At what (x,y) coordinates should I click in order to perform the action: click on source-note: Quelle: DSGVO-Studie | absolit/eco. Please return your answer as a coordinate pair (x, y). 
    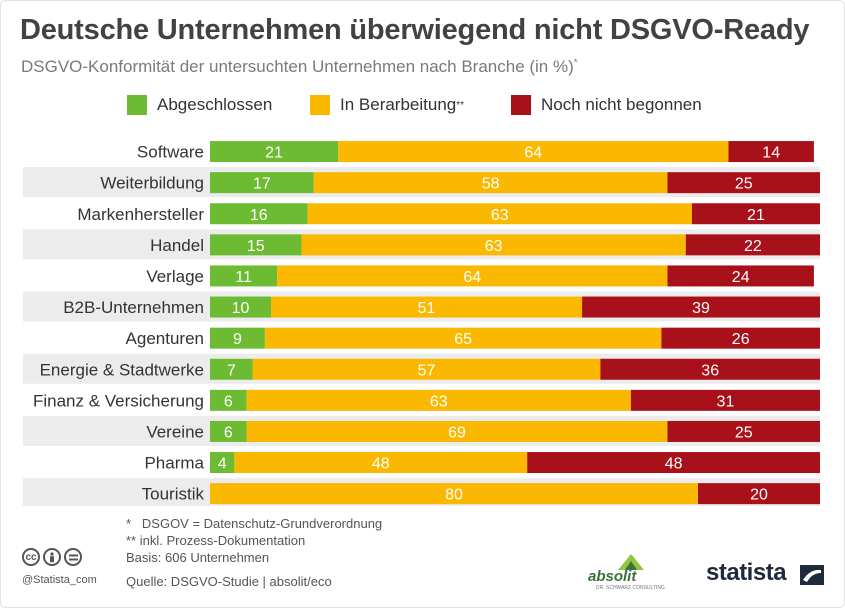
    Looking at the image, I should click on (229, 581).